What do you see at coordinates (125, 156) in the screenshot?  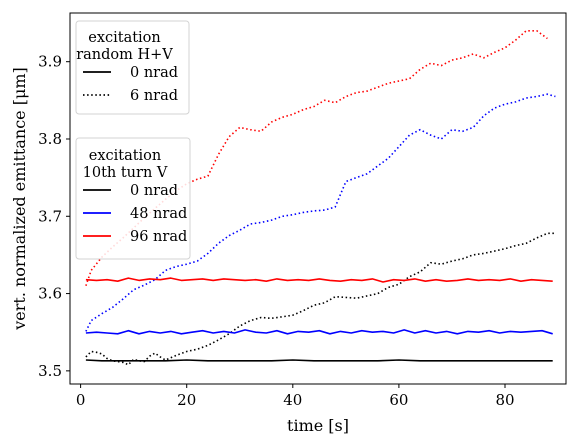 I see `legend-1-title-line-0: excitation` at bounding box center [125, 156].